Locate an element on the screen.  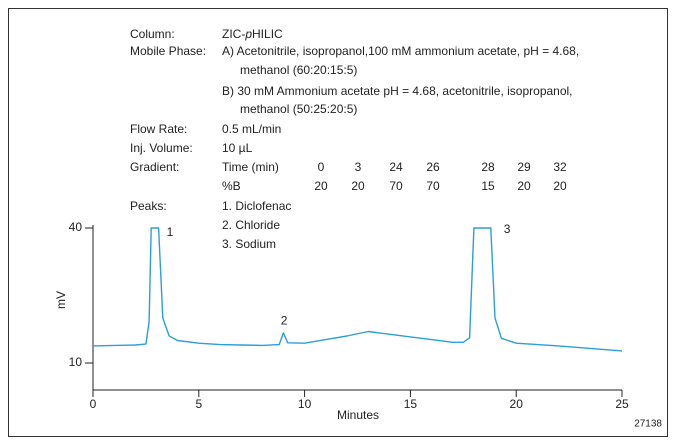
x-tick-label: 5 is located at coordinates (198, 404).